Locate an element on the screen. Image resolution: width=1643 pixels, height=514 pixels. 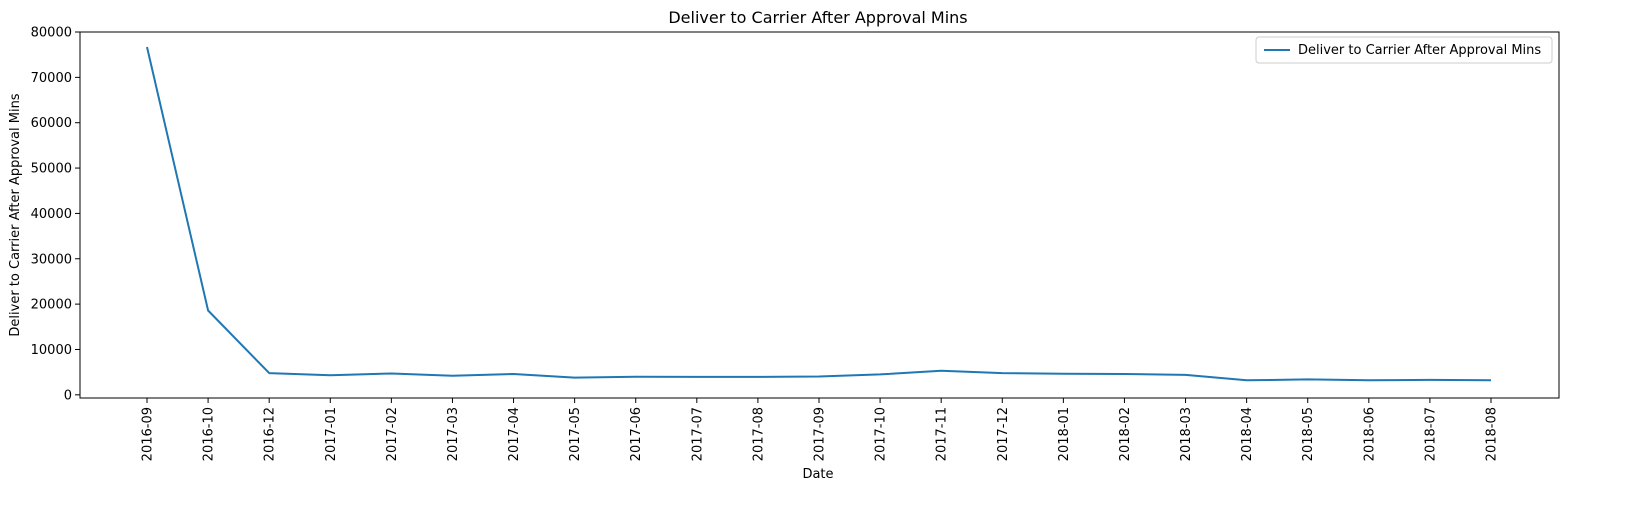
x-tick-label: 2017-12 is located at coordinates (1003, 434).